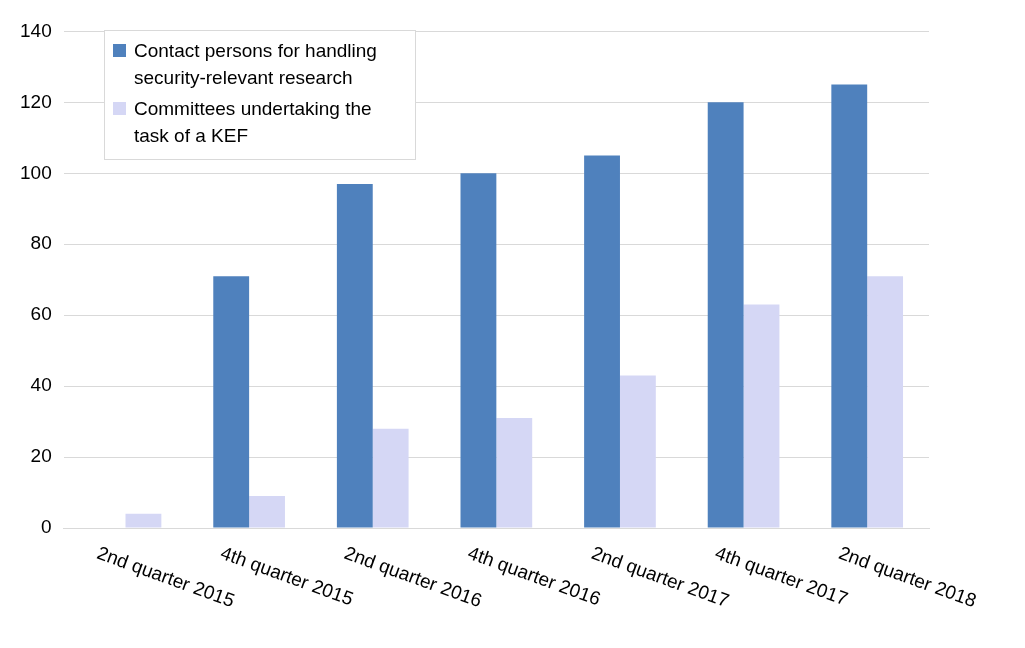 This screenshot has height=648, width=1025. What do you see at coordinates (46, 527) in the screenshot?
I see `y-tick-label: 0` at bounding box center [46, 527].